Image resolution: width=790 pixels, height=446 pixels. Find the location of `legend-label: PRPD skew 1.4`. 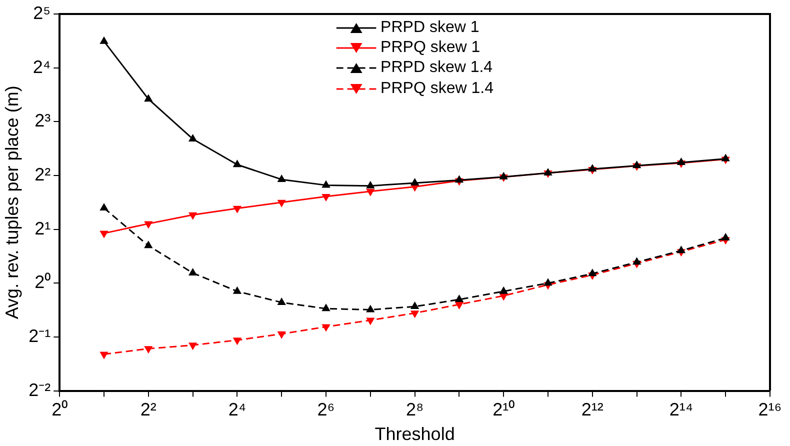

legend-label: PRPD skew 1.4 is located at coordinates (436, 68).